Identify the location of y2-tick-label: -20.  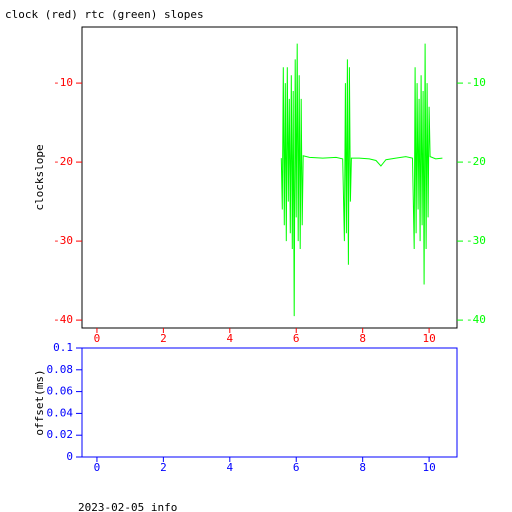
(476, 161).